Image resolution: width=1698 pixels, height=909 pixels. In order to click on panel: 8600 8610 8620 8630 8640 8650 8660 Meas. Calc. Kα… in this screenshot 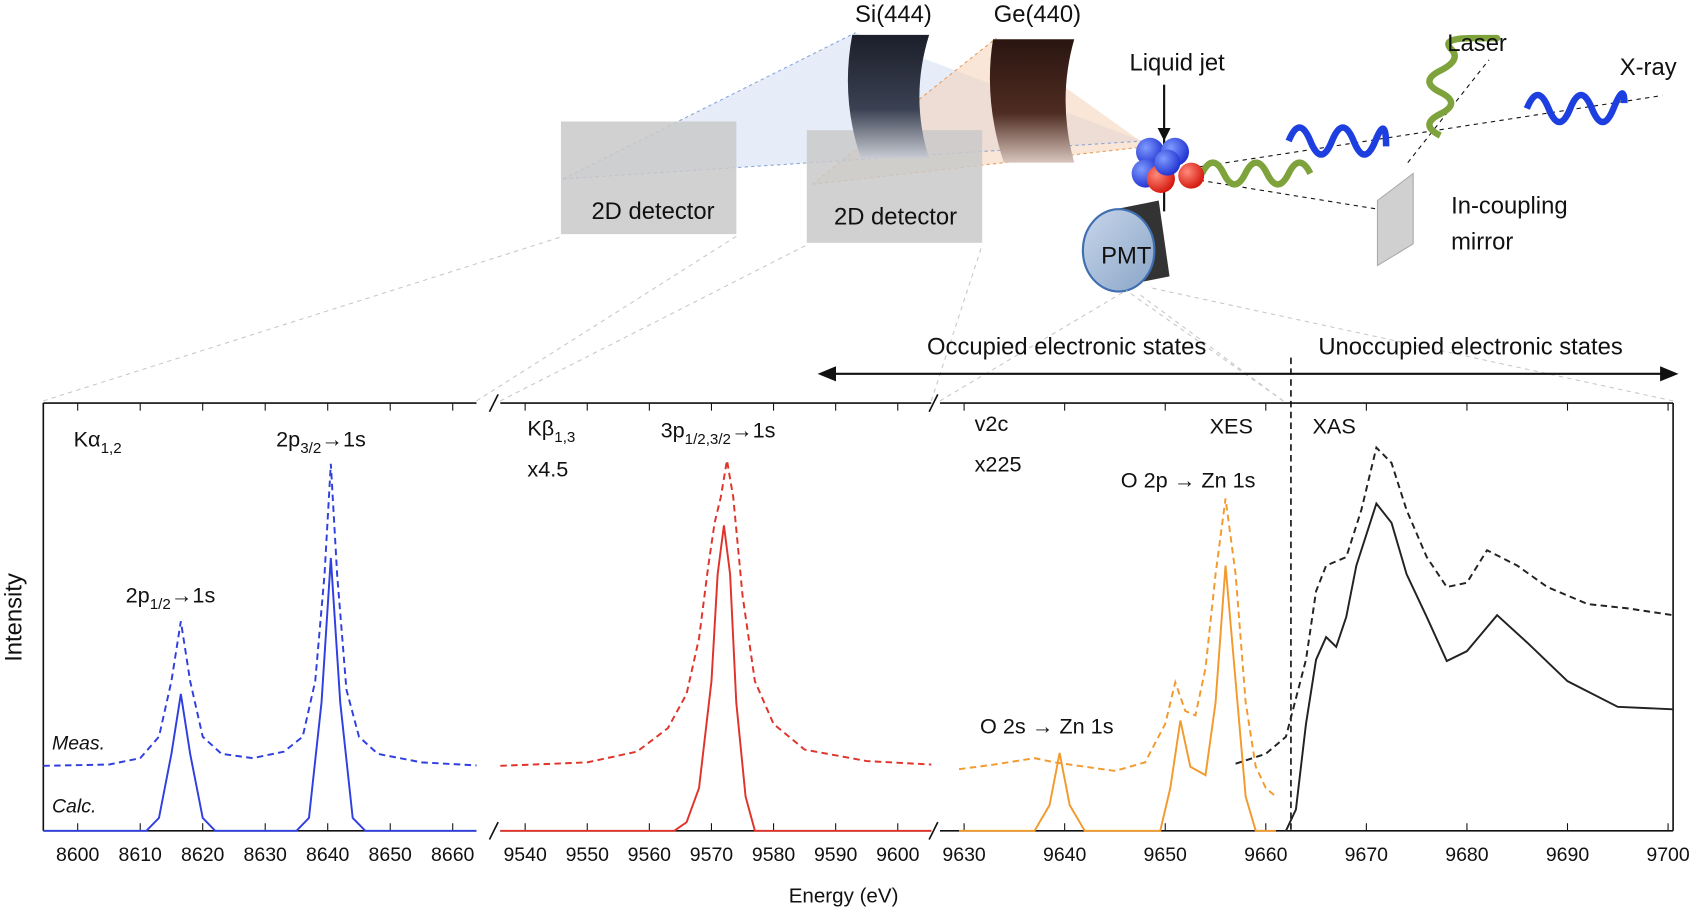, I will do `click(259, 634)`.